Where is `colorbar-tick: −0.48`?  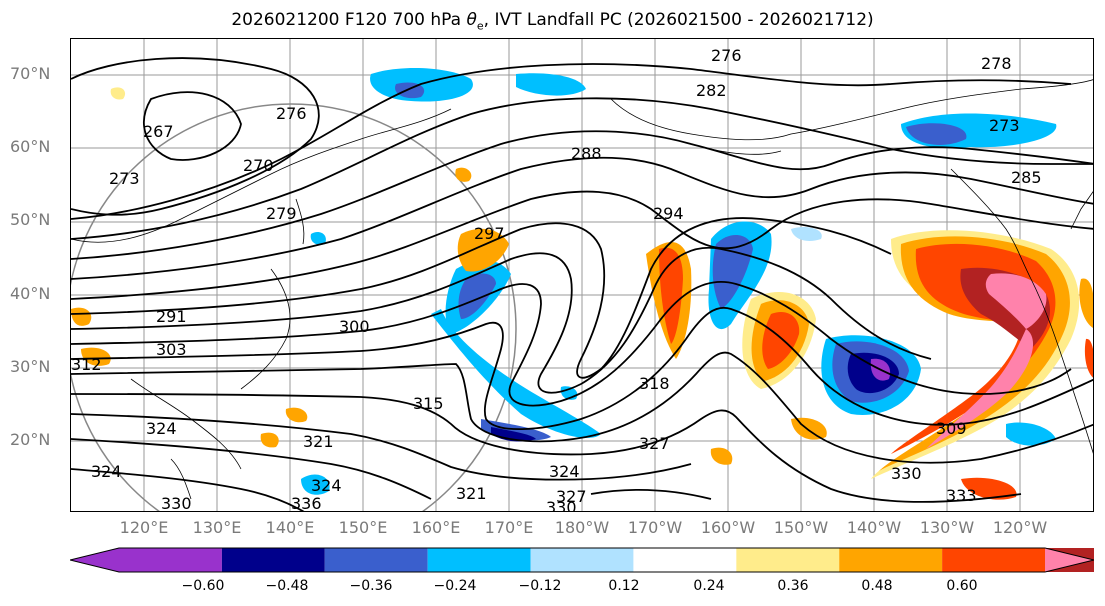 colorbar-tick: −0.48 is located at coordinates (287, 586).